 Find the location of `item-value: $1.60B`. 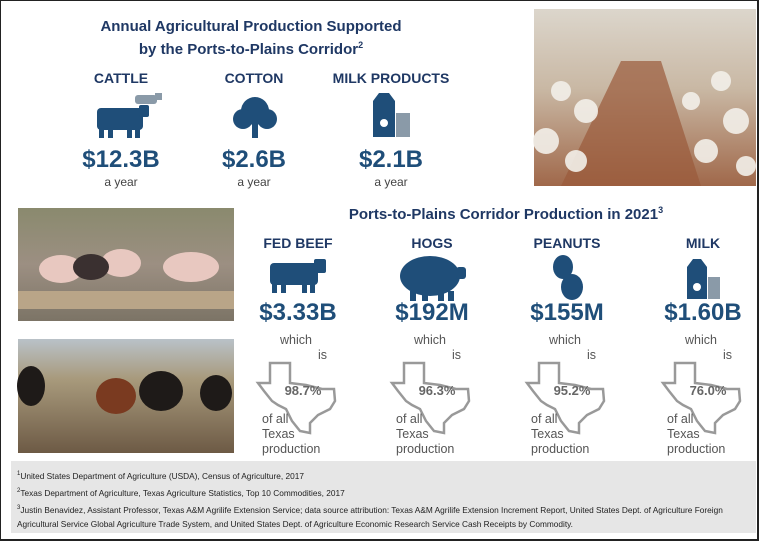

item-value: $1.60B is located at coordinates (703, 312).